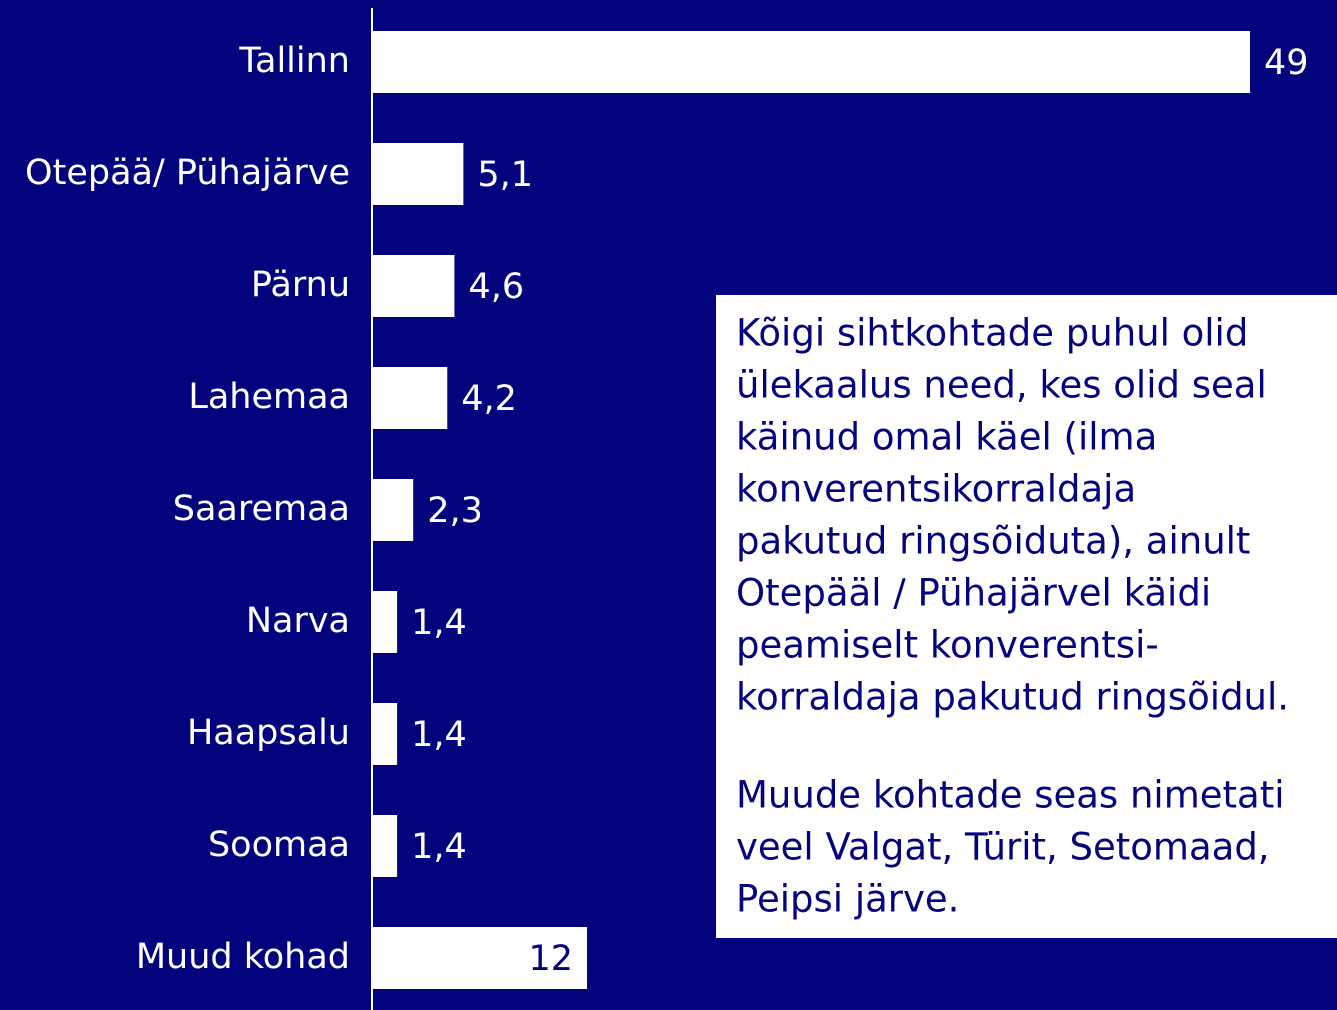 This screenshot has height=1010, width=1337. Describe the element at coordinates (187, 173) in the screenshot. I see `category-label: Otepää/ Pühajärve` at that location.